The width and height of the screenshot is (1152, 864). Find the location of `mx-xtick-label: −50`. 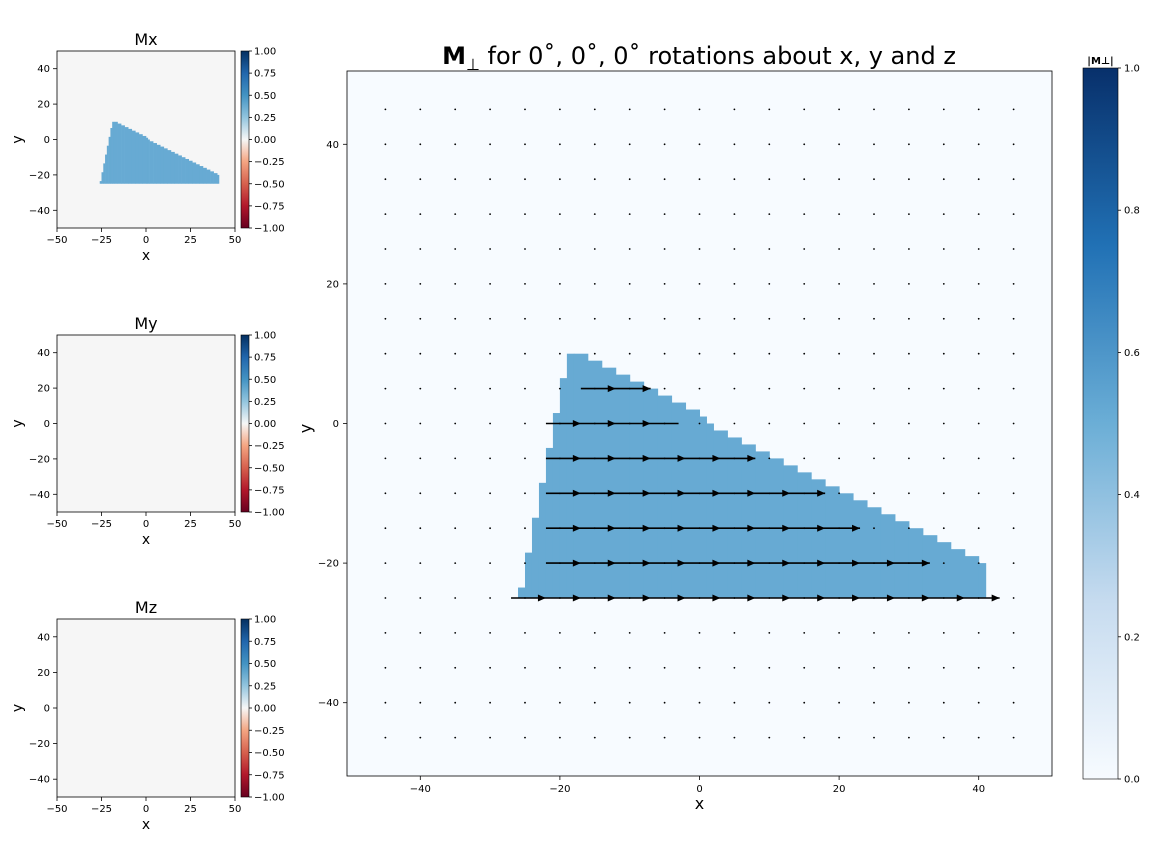

mx-xtick-label: −50 is located at coordinates (56, 240).